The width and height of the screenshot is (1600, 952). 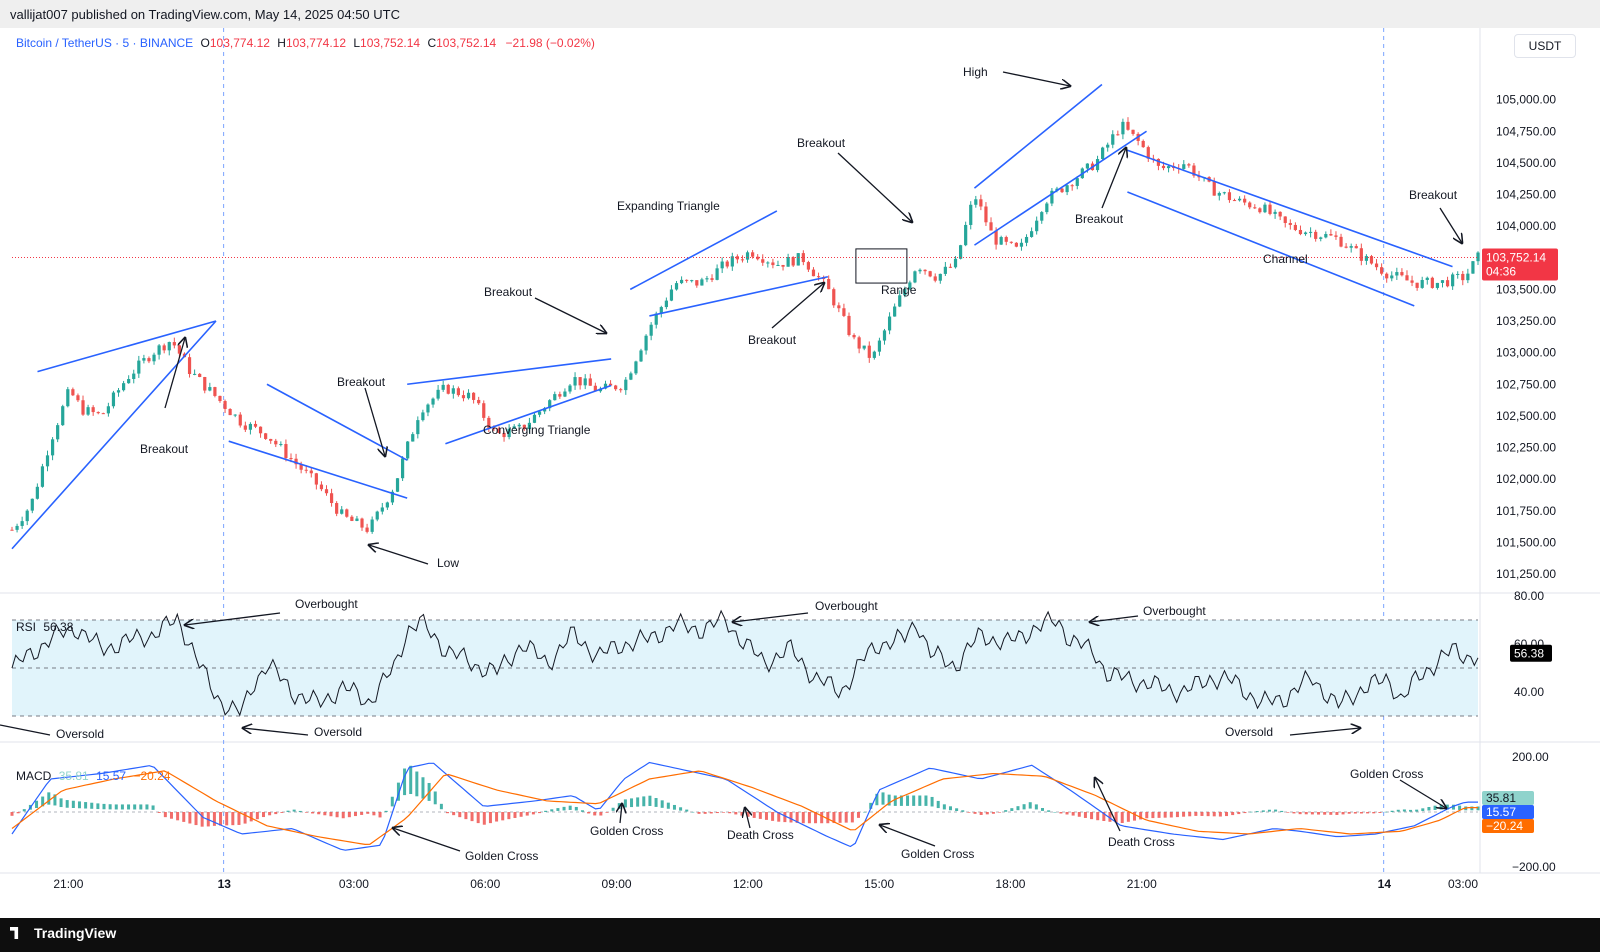 I want to click on currency-button: USDT, so click(x=1545, y=46).